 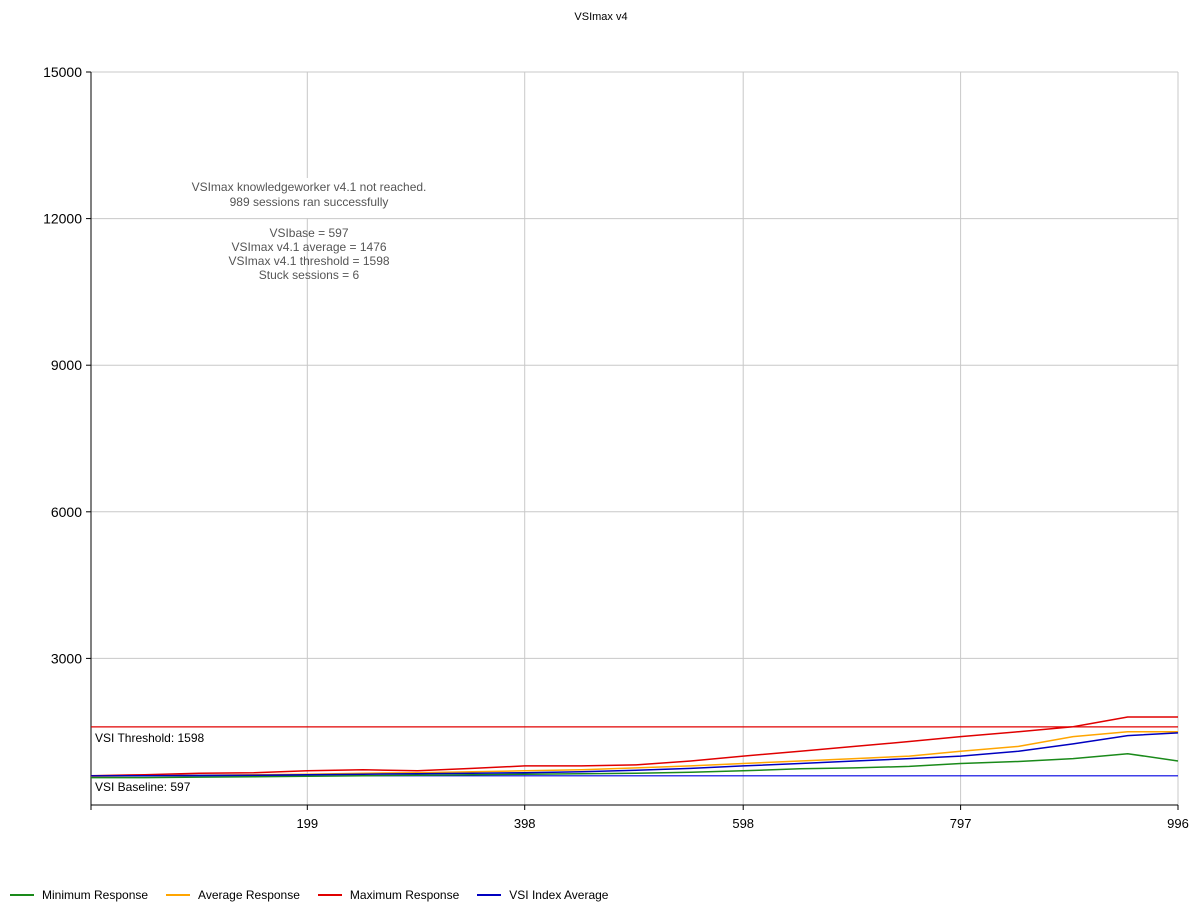 What do you see at coordinates (309, 187) in the screenshot?
I see `annotation-line-1: VSImax knowledgeworker v4.1 not reached.` at bounding box center [309, 187].